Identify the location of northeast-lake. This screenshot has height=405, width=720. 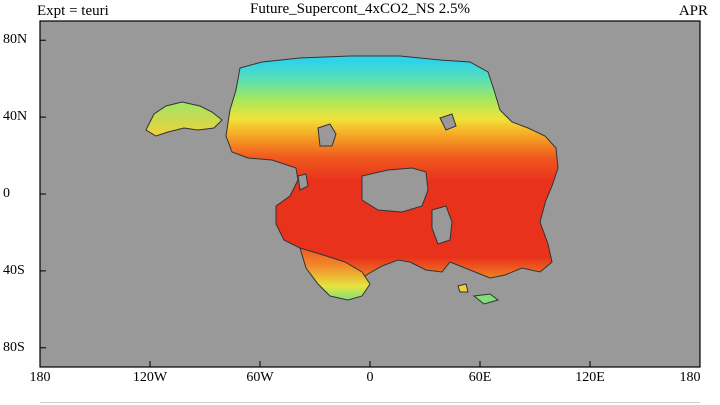
(448, 122).